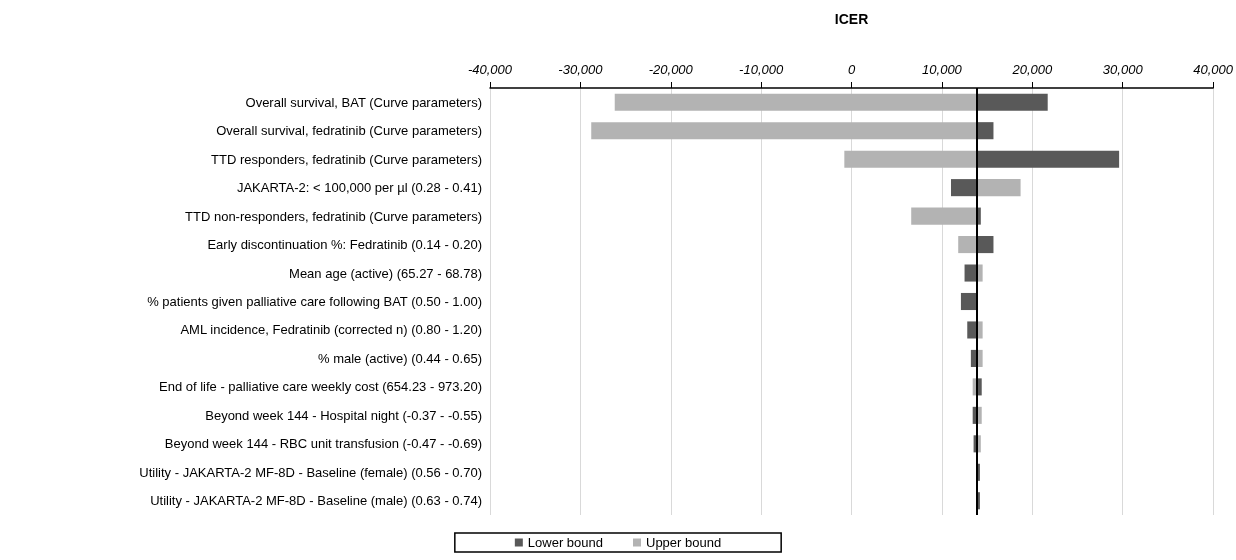 Image resolution: width=1236 pixels, height=560 pixels. I want to click on y-tick-label: TTD non-responders, fedratinib (Curve parameters), so click(333, 216).